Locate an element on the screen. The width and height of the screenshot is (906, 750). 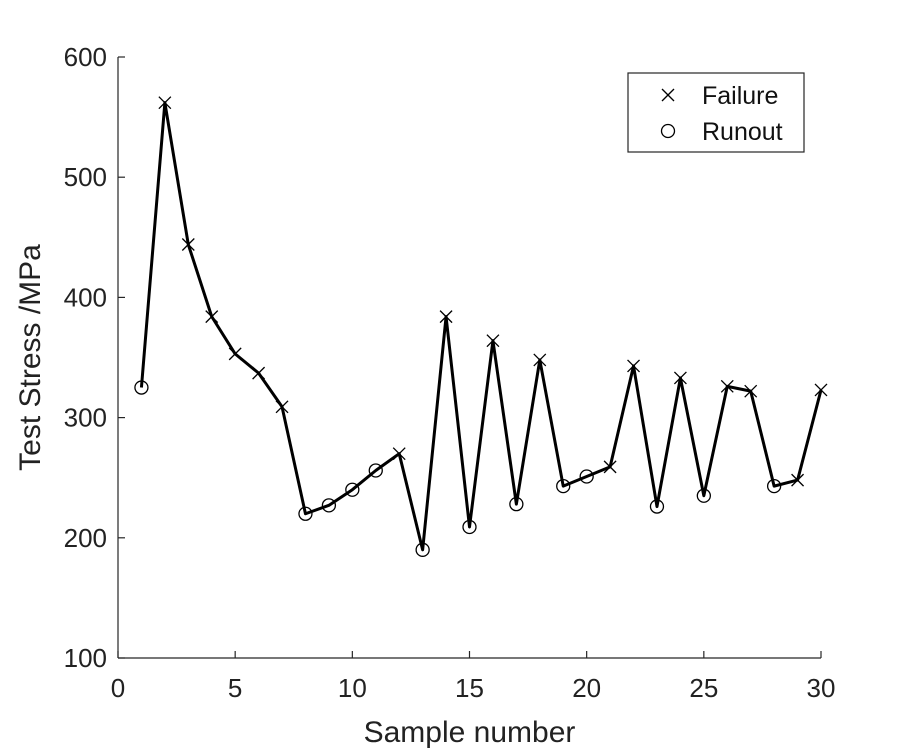
legend-x-icon is located at coordinates (668, 95).